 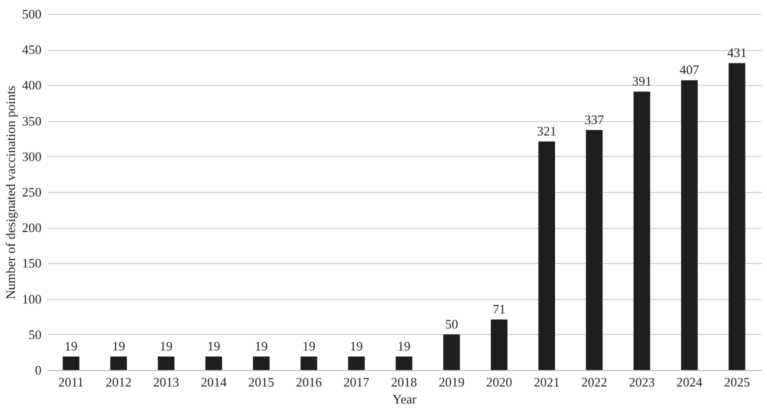 What do you see at coordinates (356, 382) in the screenshot?
I see `x-tick-label: 2017` at bounding box center [356, 382].